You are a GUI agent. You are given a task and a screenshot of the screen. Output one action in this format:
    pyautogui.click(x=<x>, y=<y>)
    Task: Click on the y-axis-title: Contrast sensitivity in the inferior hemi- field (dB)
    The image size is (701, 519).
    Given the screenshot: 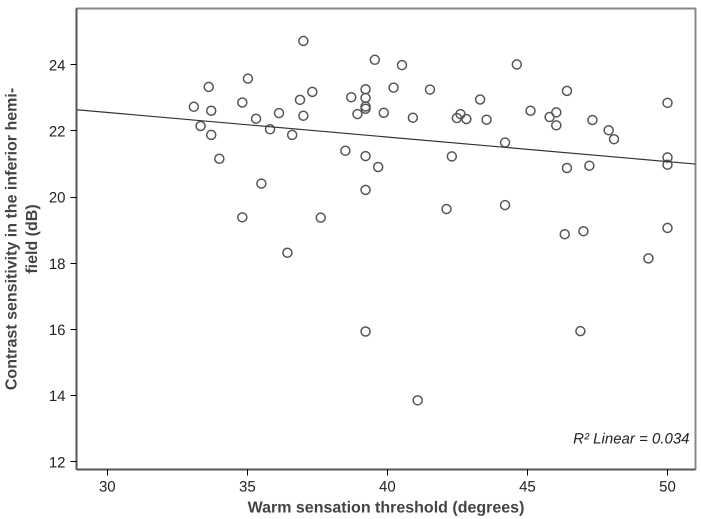 What is the action you would take?
    pyautogui.click(x=22, y=239)
    